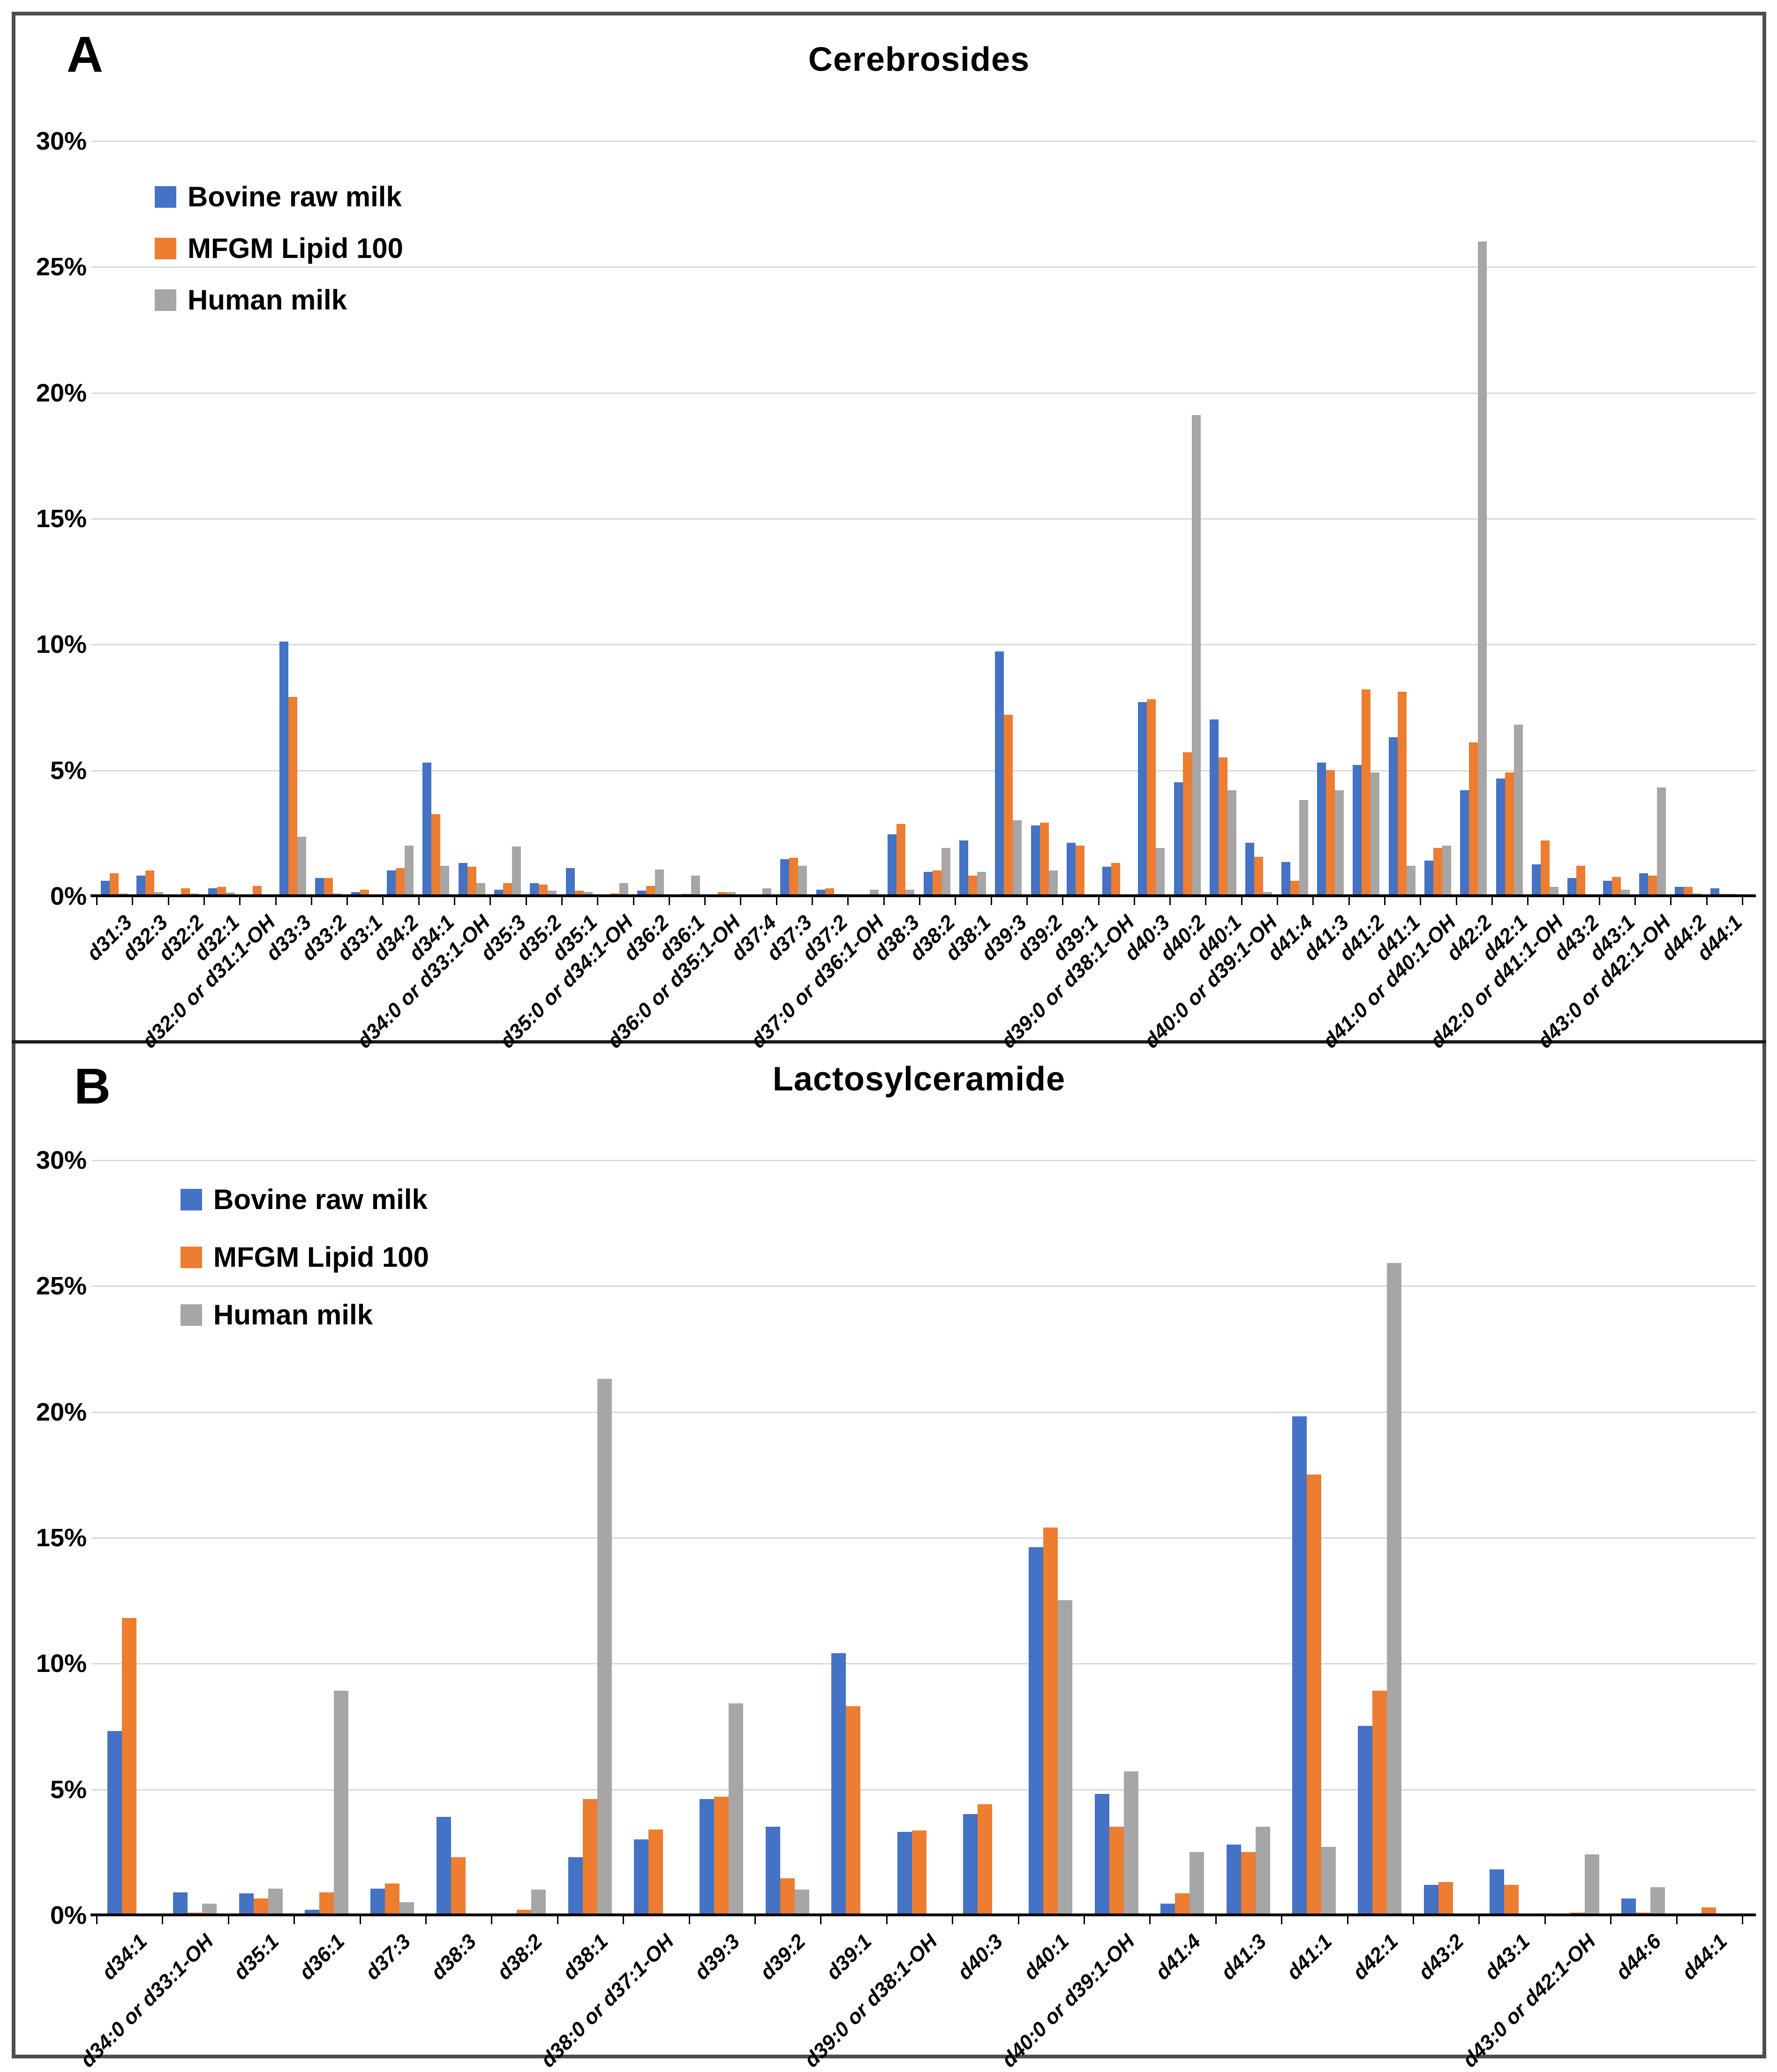 The height and width of the screenshot is (2072, 1777). Describe the element at coordinates (279, 248) in the screenshot. I see `legend-item-mfgm: MFGM Lipid 100` at that location.